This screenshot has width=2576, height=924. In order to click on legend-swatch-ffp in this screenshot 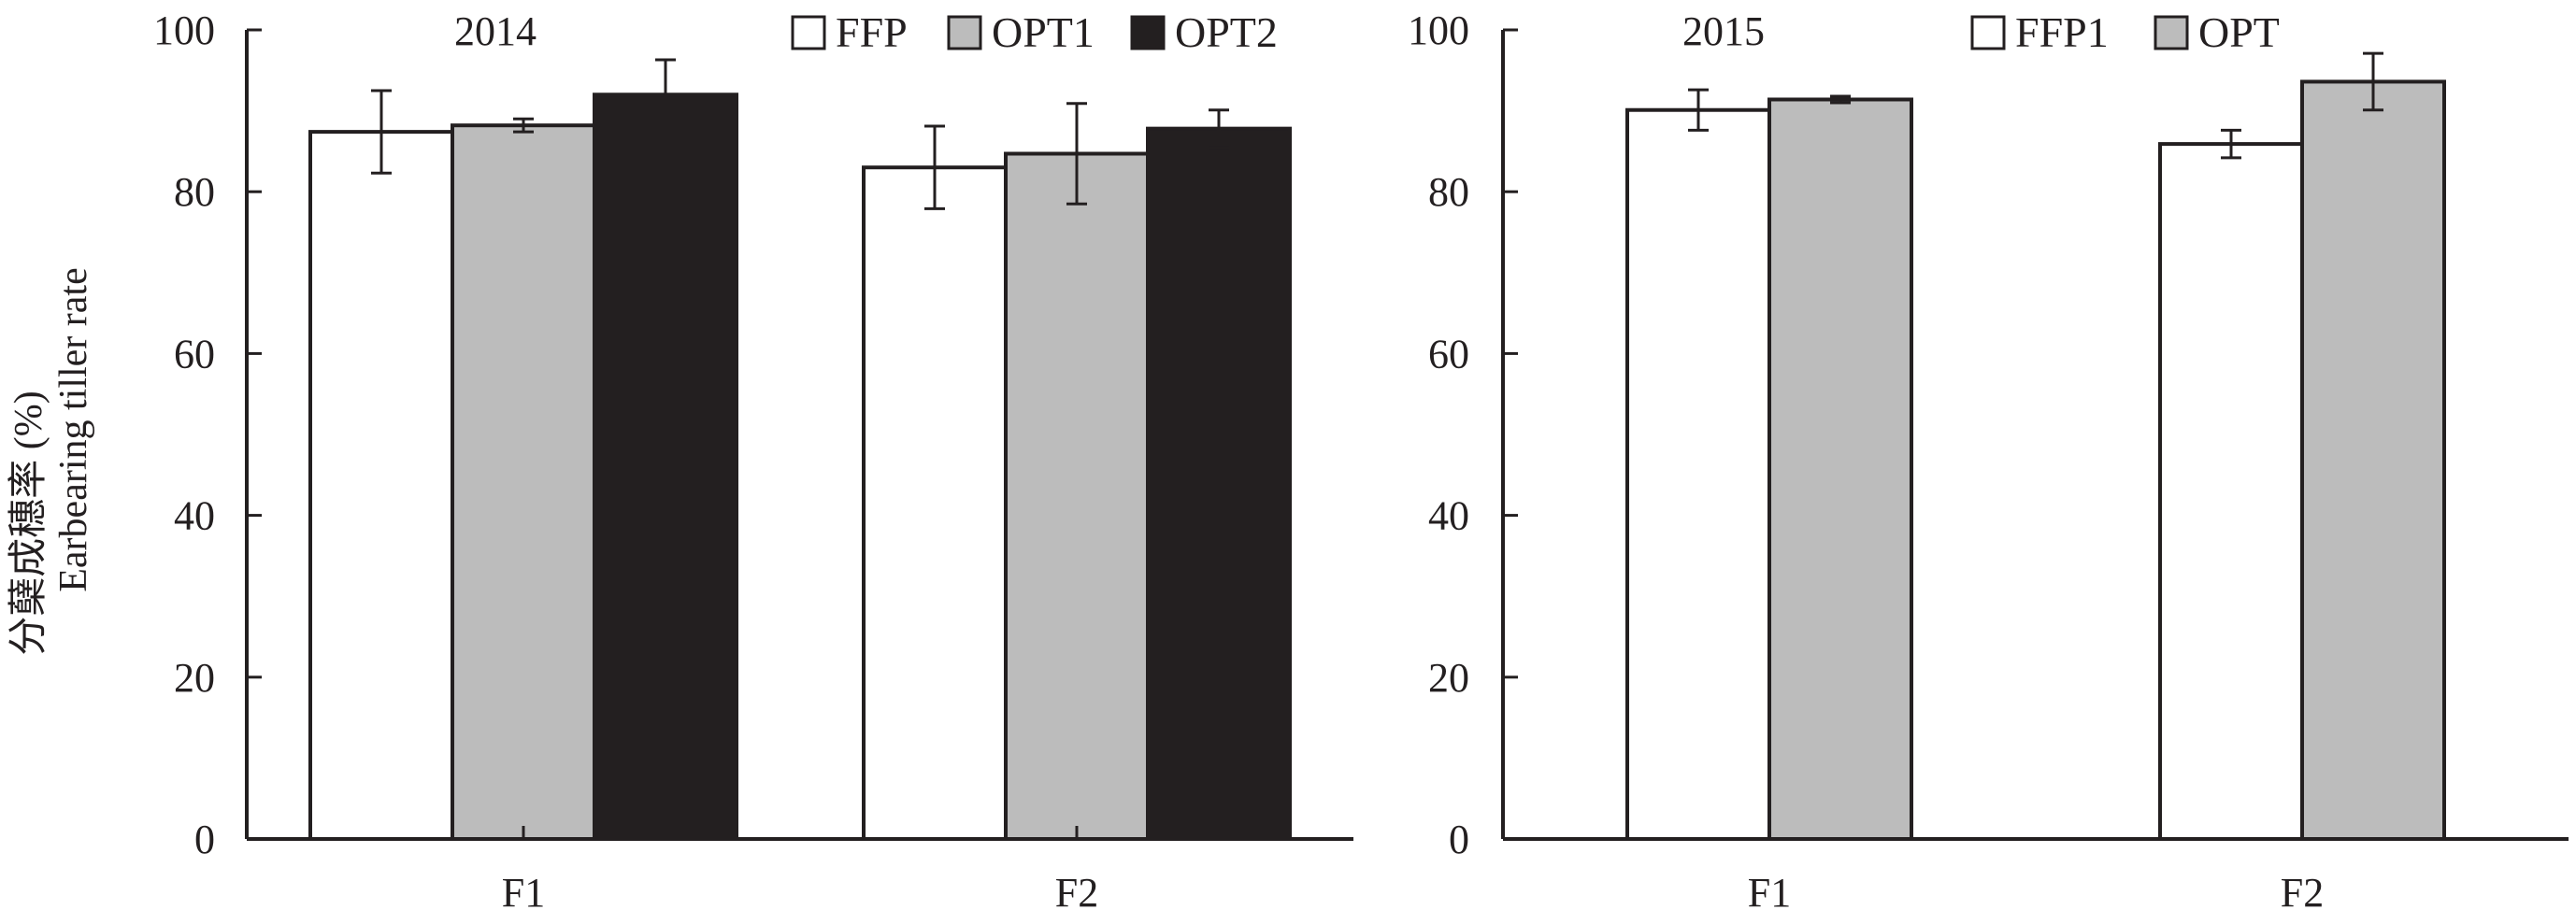, I will do `click(808, 32)`.